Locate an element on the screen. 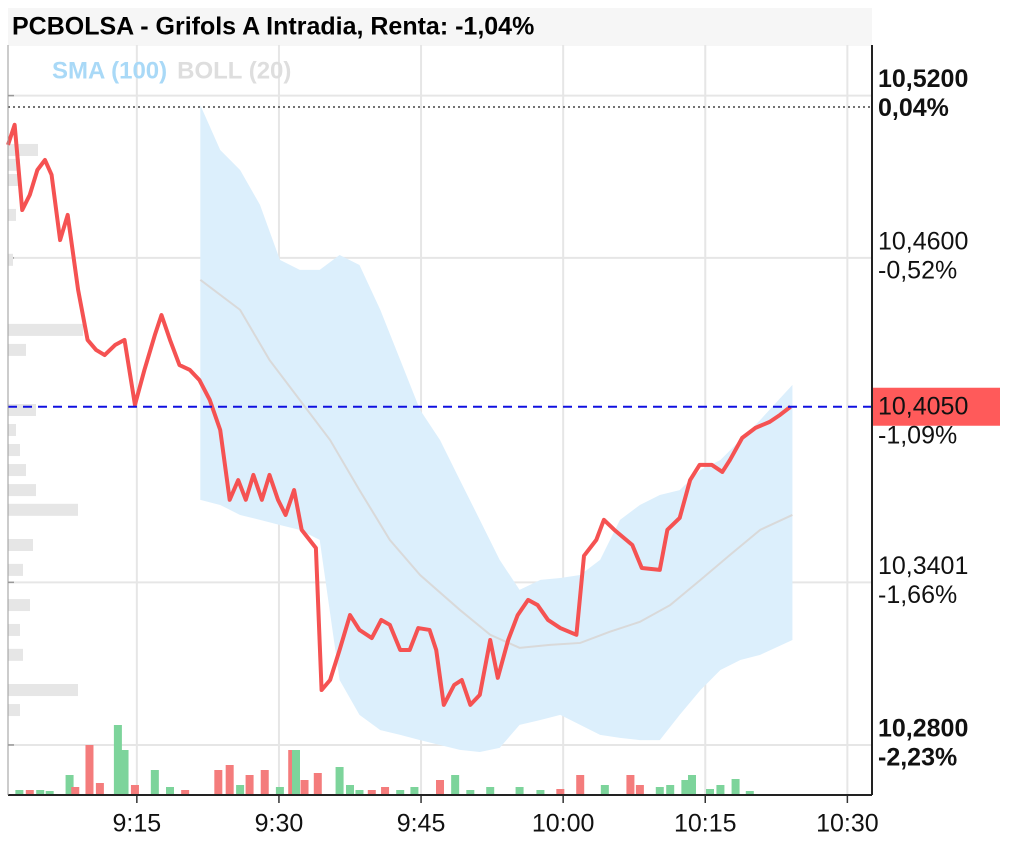 Image resolution: width=1017 pixels, height=851 pixels. y-tick-percent: -1,66% is located at coordinates (917, 595).